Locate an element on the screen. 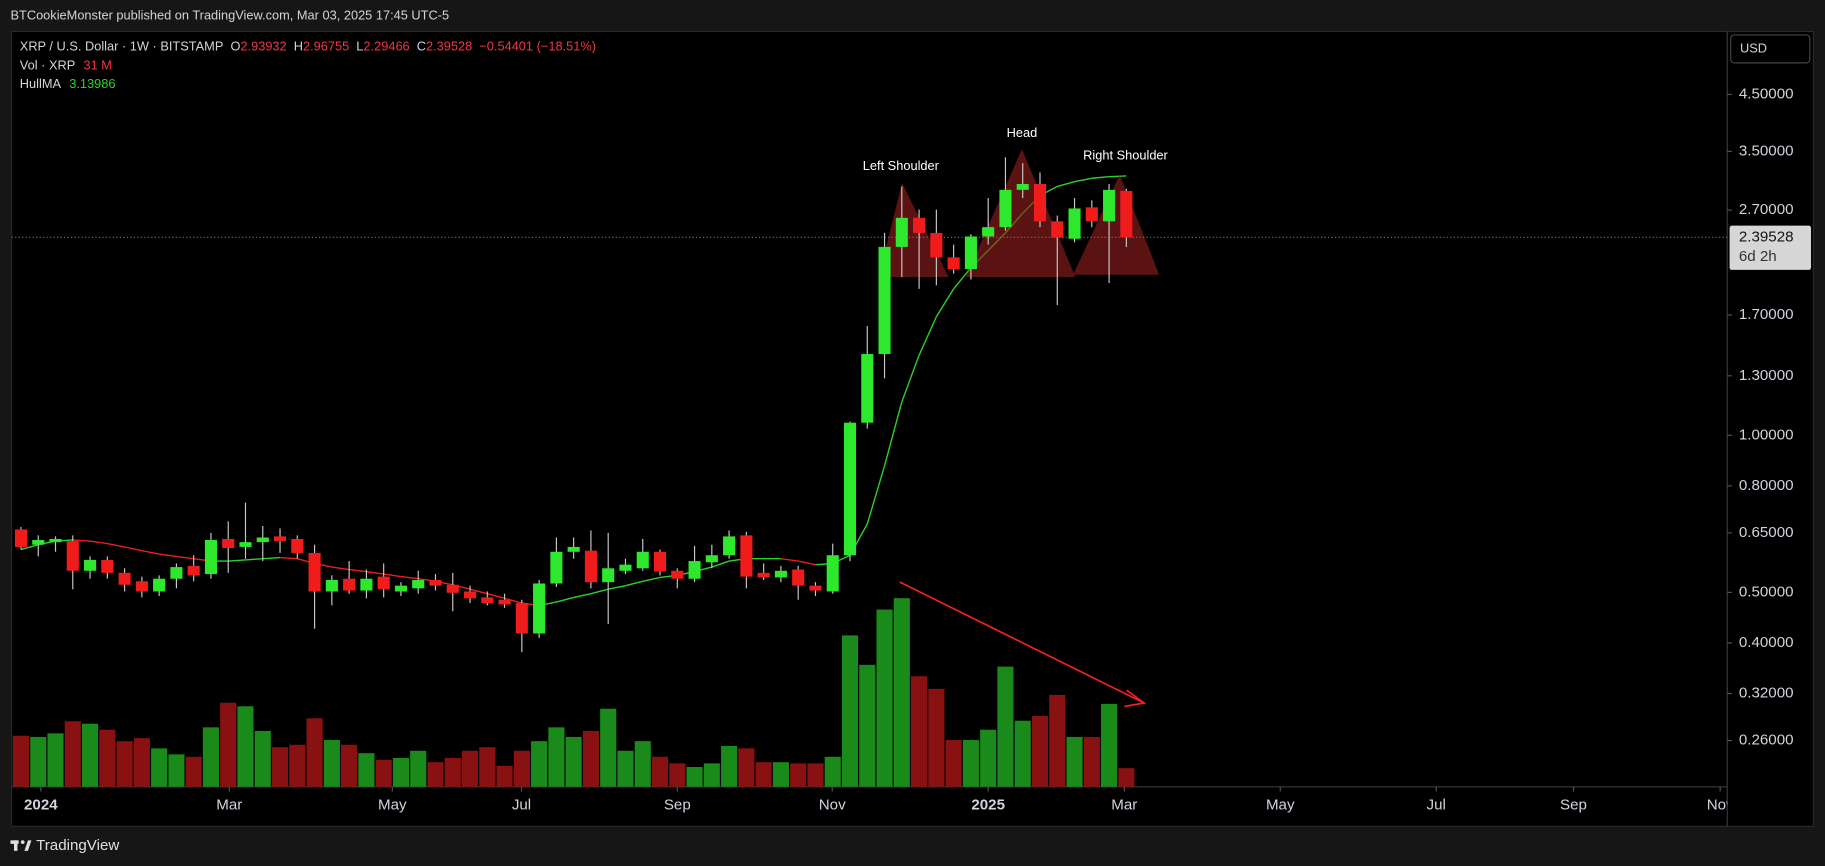 The image size is (1825, 866). y-tick-label: 0.32000 is located at coordinates (1766, 693).